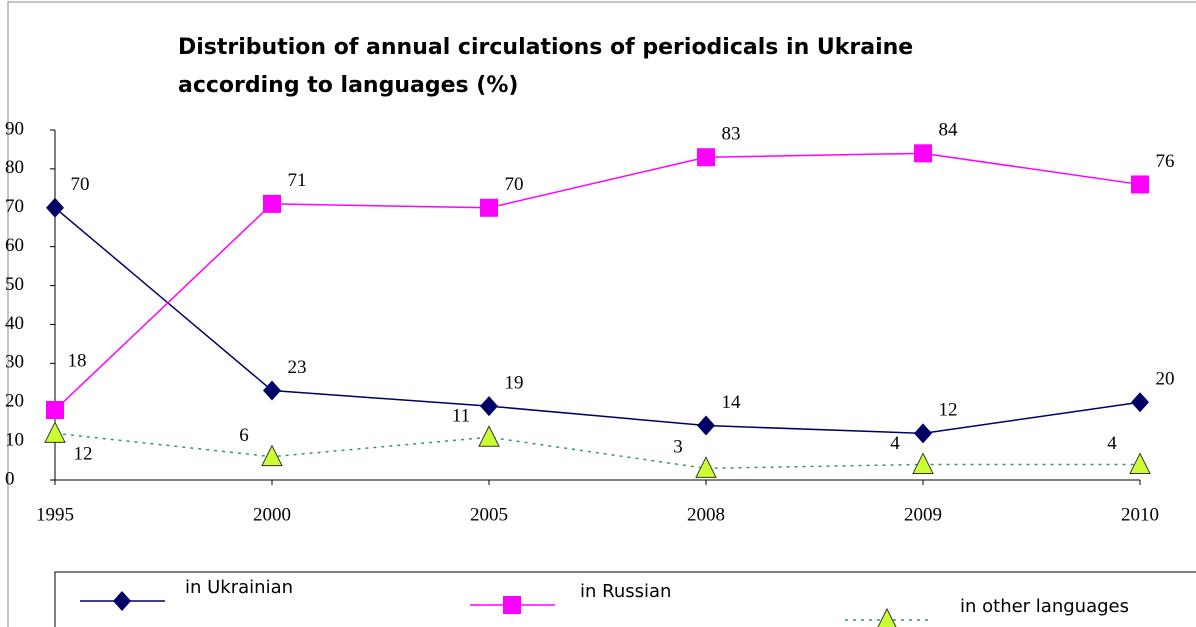 This screenshot has width=1196, height=627. I want to click on x-tick-label: 2008, so click(706, 514).